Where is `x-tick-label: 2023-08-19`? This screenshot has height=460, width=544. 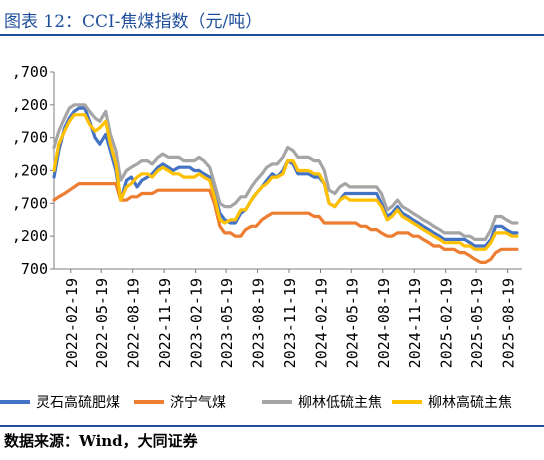
x-tick-label: 2023-08-19 is located at coordinates (259, 323).